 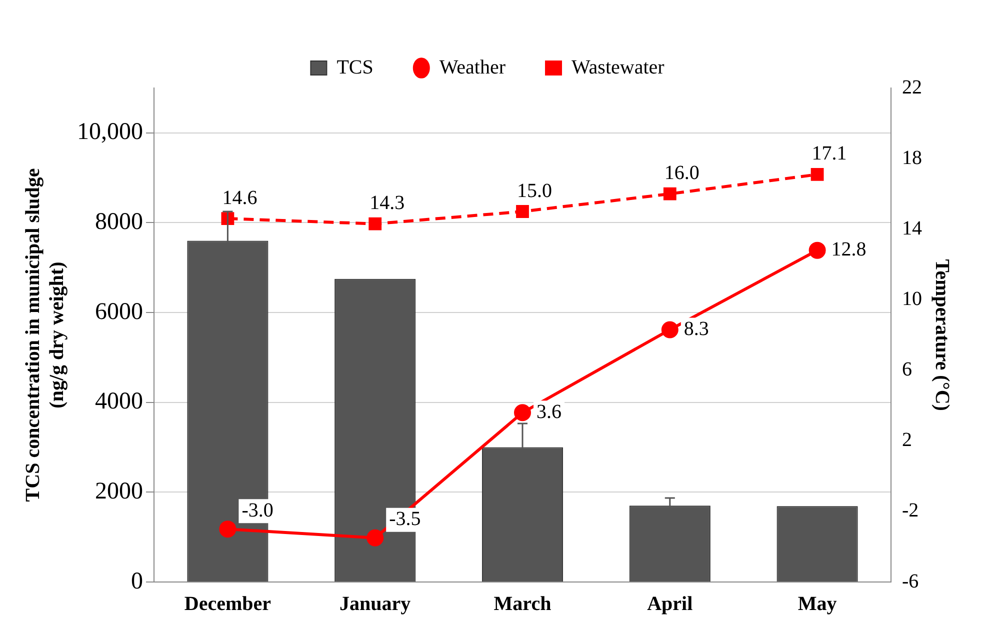 What do you see at coordinates (387, 203) in the screenshot?
I see `data-label: 14.3` at bounding box center [387, 203].